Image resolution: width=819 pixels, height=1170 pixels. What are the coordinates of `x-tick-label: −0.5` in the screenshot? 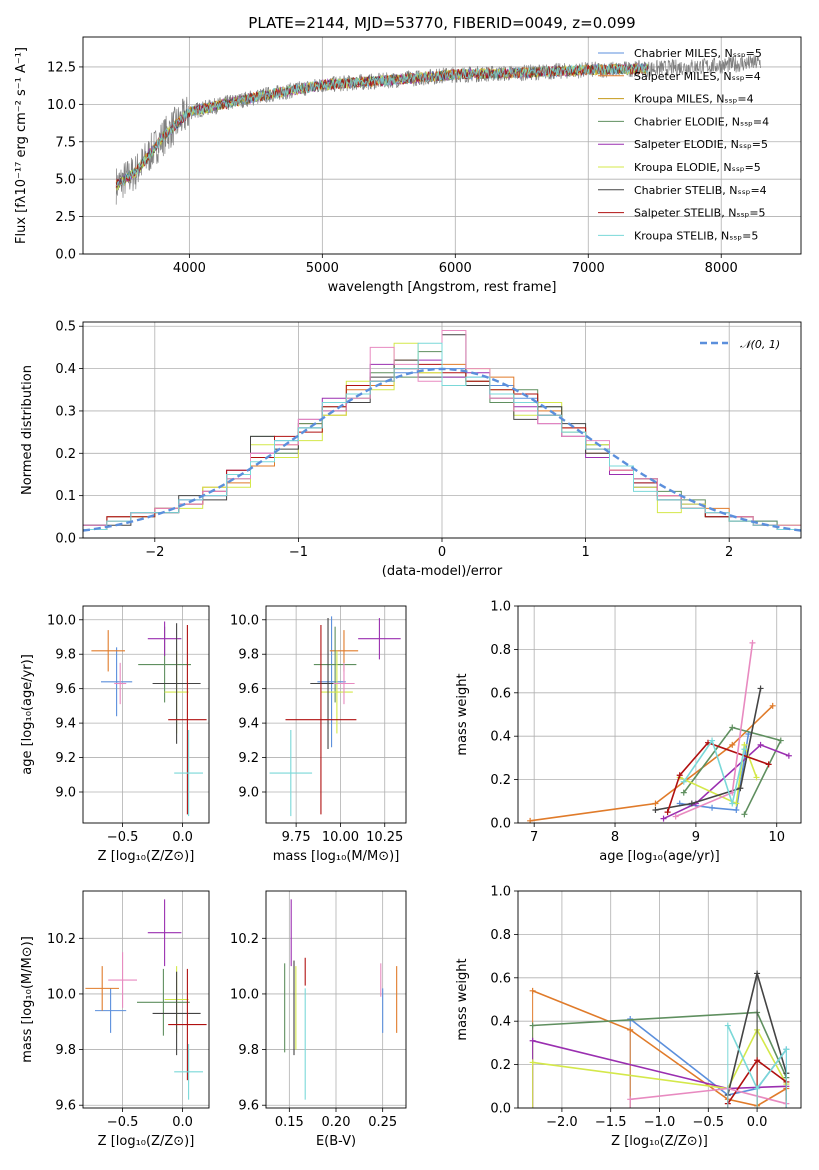 It's located at (123, 837).